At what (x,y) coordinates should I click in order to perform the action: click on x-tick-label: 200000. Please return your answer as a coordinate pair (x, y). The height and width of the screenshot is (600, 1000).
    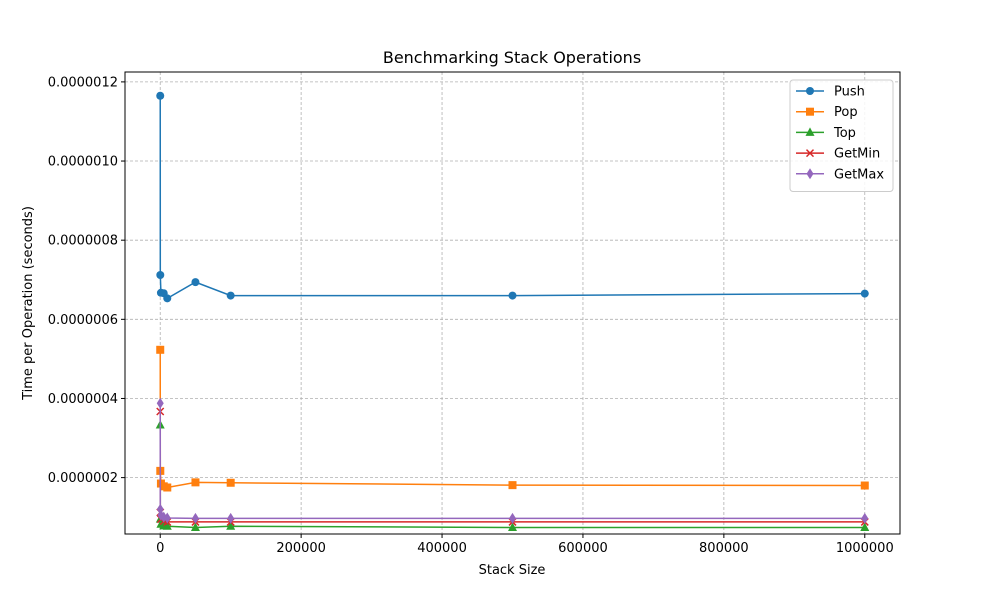
    Looking at the image, I should click on (301, 548).